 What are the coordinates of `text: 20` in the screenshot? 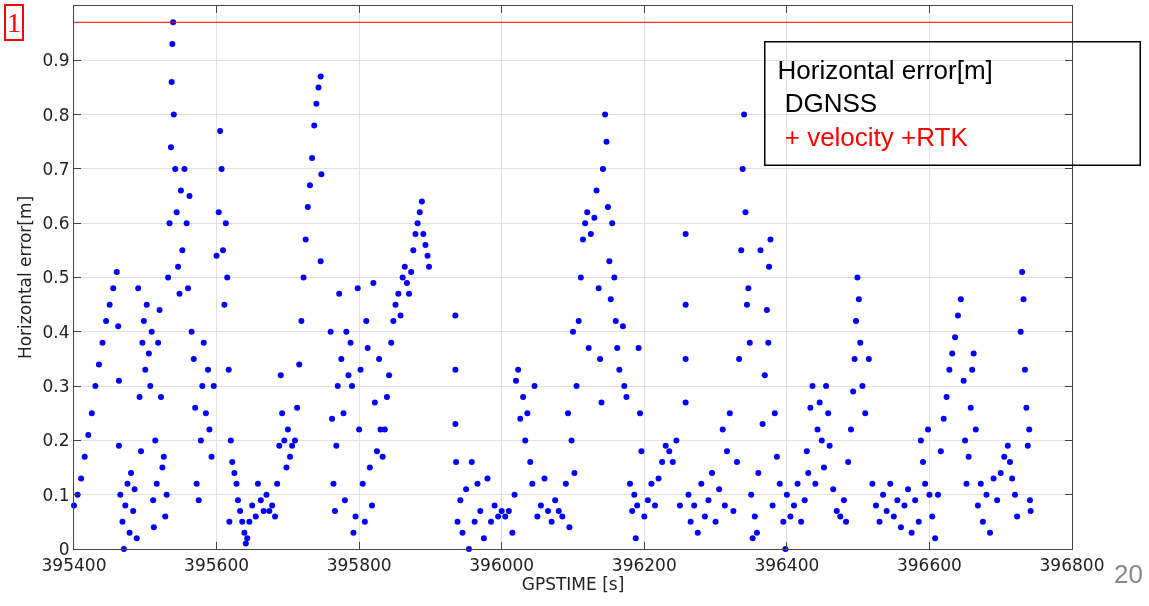 It's located at (1128, 574).